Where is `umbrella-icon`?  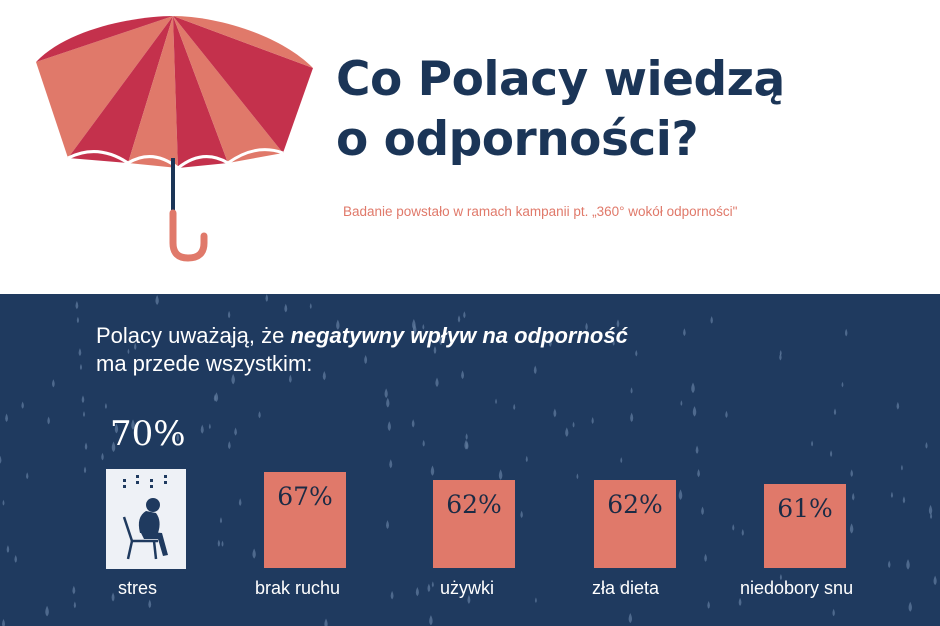 umbrella-icon is located at coordinates (174, 139).